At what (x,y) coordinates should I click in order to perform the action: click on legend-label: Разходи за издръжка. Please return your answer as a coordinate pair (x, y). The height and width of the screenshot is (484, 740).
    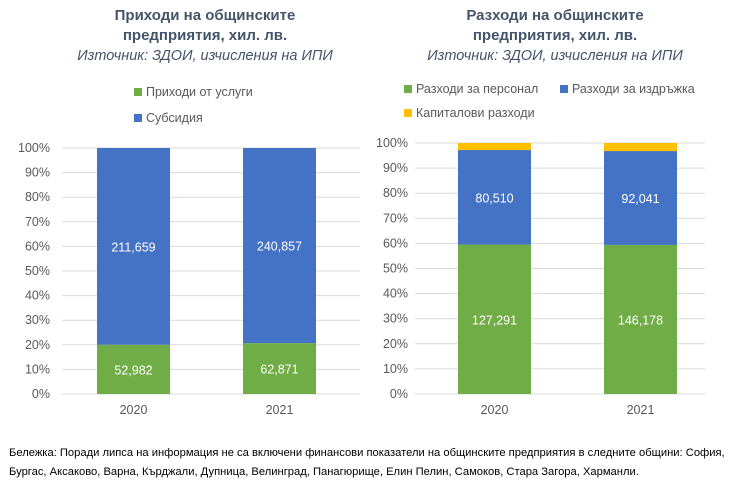
    Looking at the image, I should click on (633, 89).